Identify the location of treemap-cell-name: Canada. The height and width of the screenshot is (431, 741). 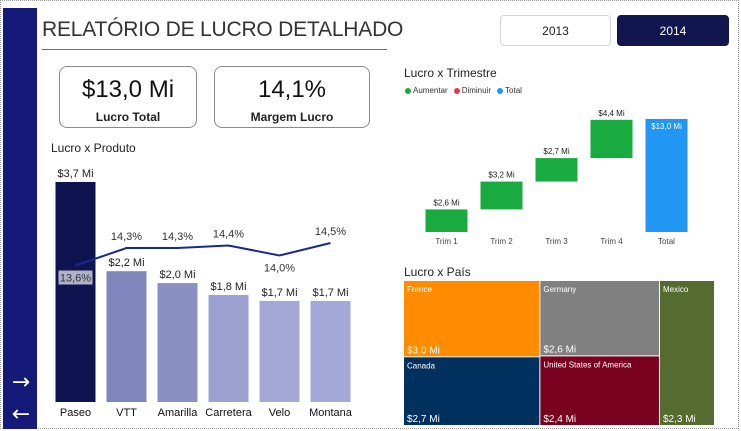
(421, 365).